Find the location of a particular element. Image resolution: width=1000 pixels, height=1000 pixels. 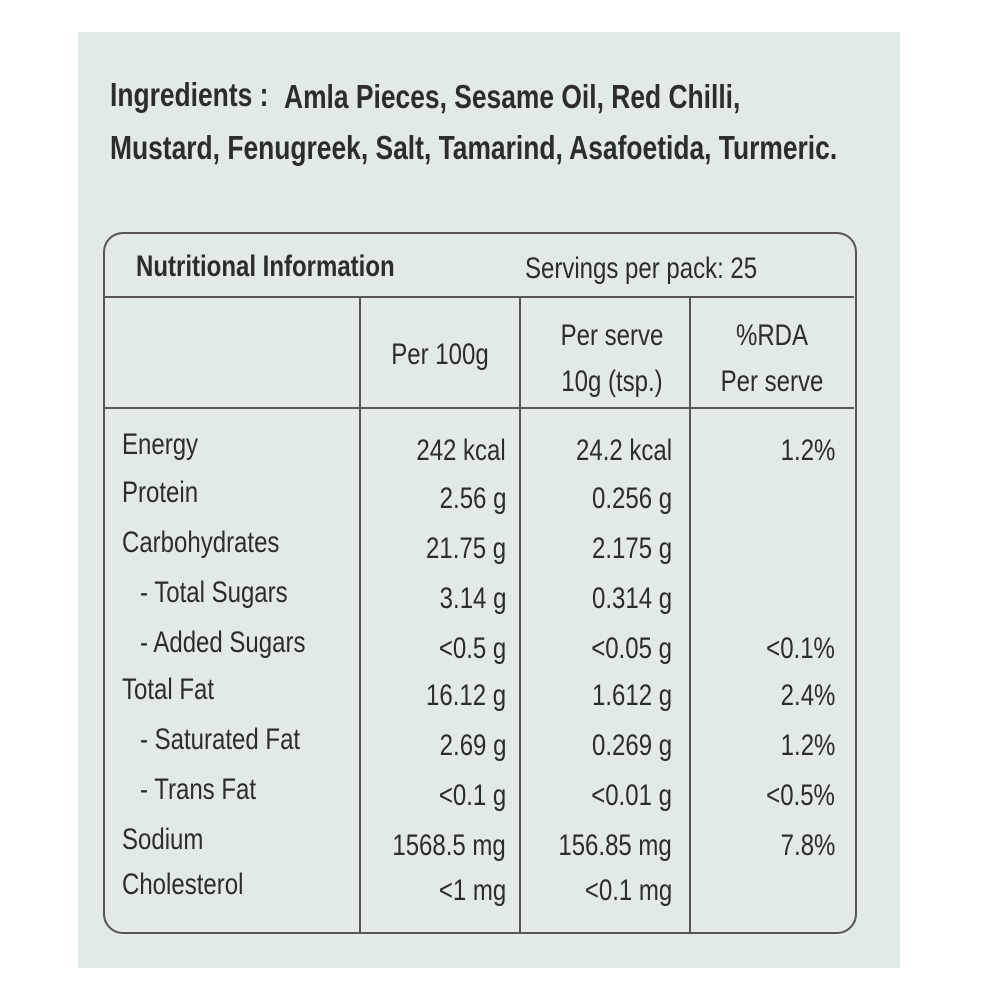

nutrient-value: <0.1 mg is located at coordinates (628, 890).